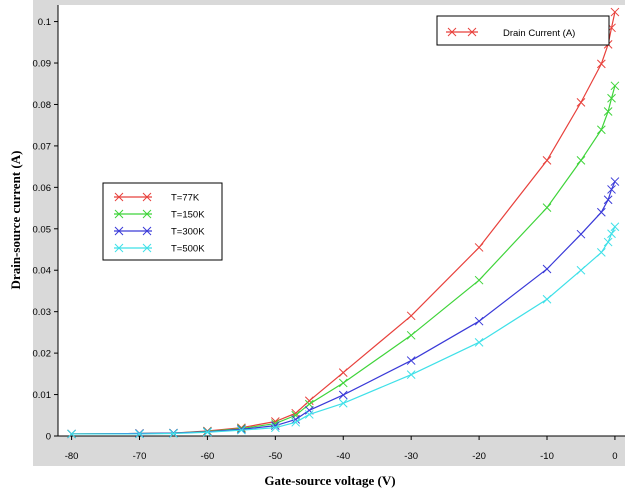 The width and height of the screenshot is (625, 493). What do you see at coordinates (547, 456) in the screenshot?
I see `x-tick-label: -10` at bounding box center [547, 456].